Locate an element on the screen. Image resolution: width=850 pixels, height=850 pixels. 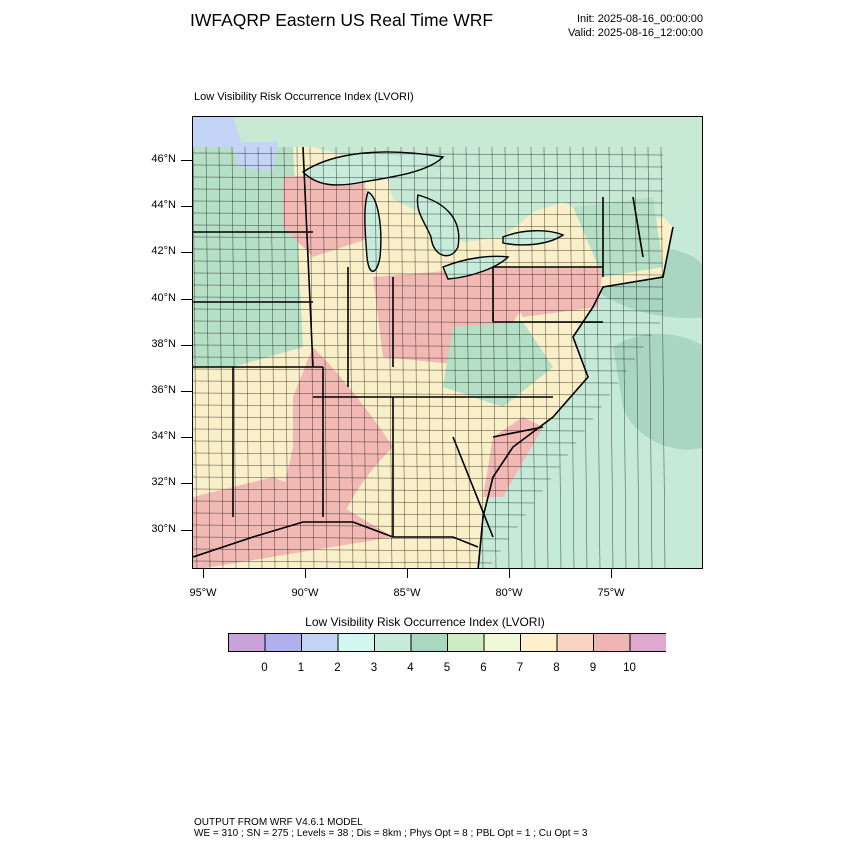
ocean-patch is located at coordinates (657, 391).